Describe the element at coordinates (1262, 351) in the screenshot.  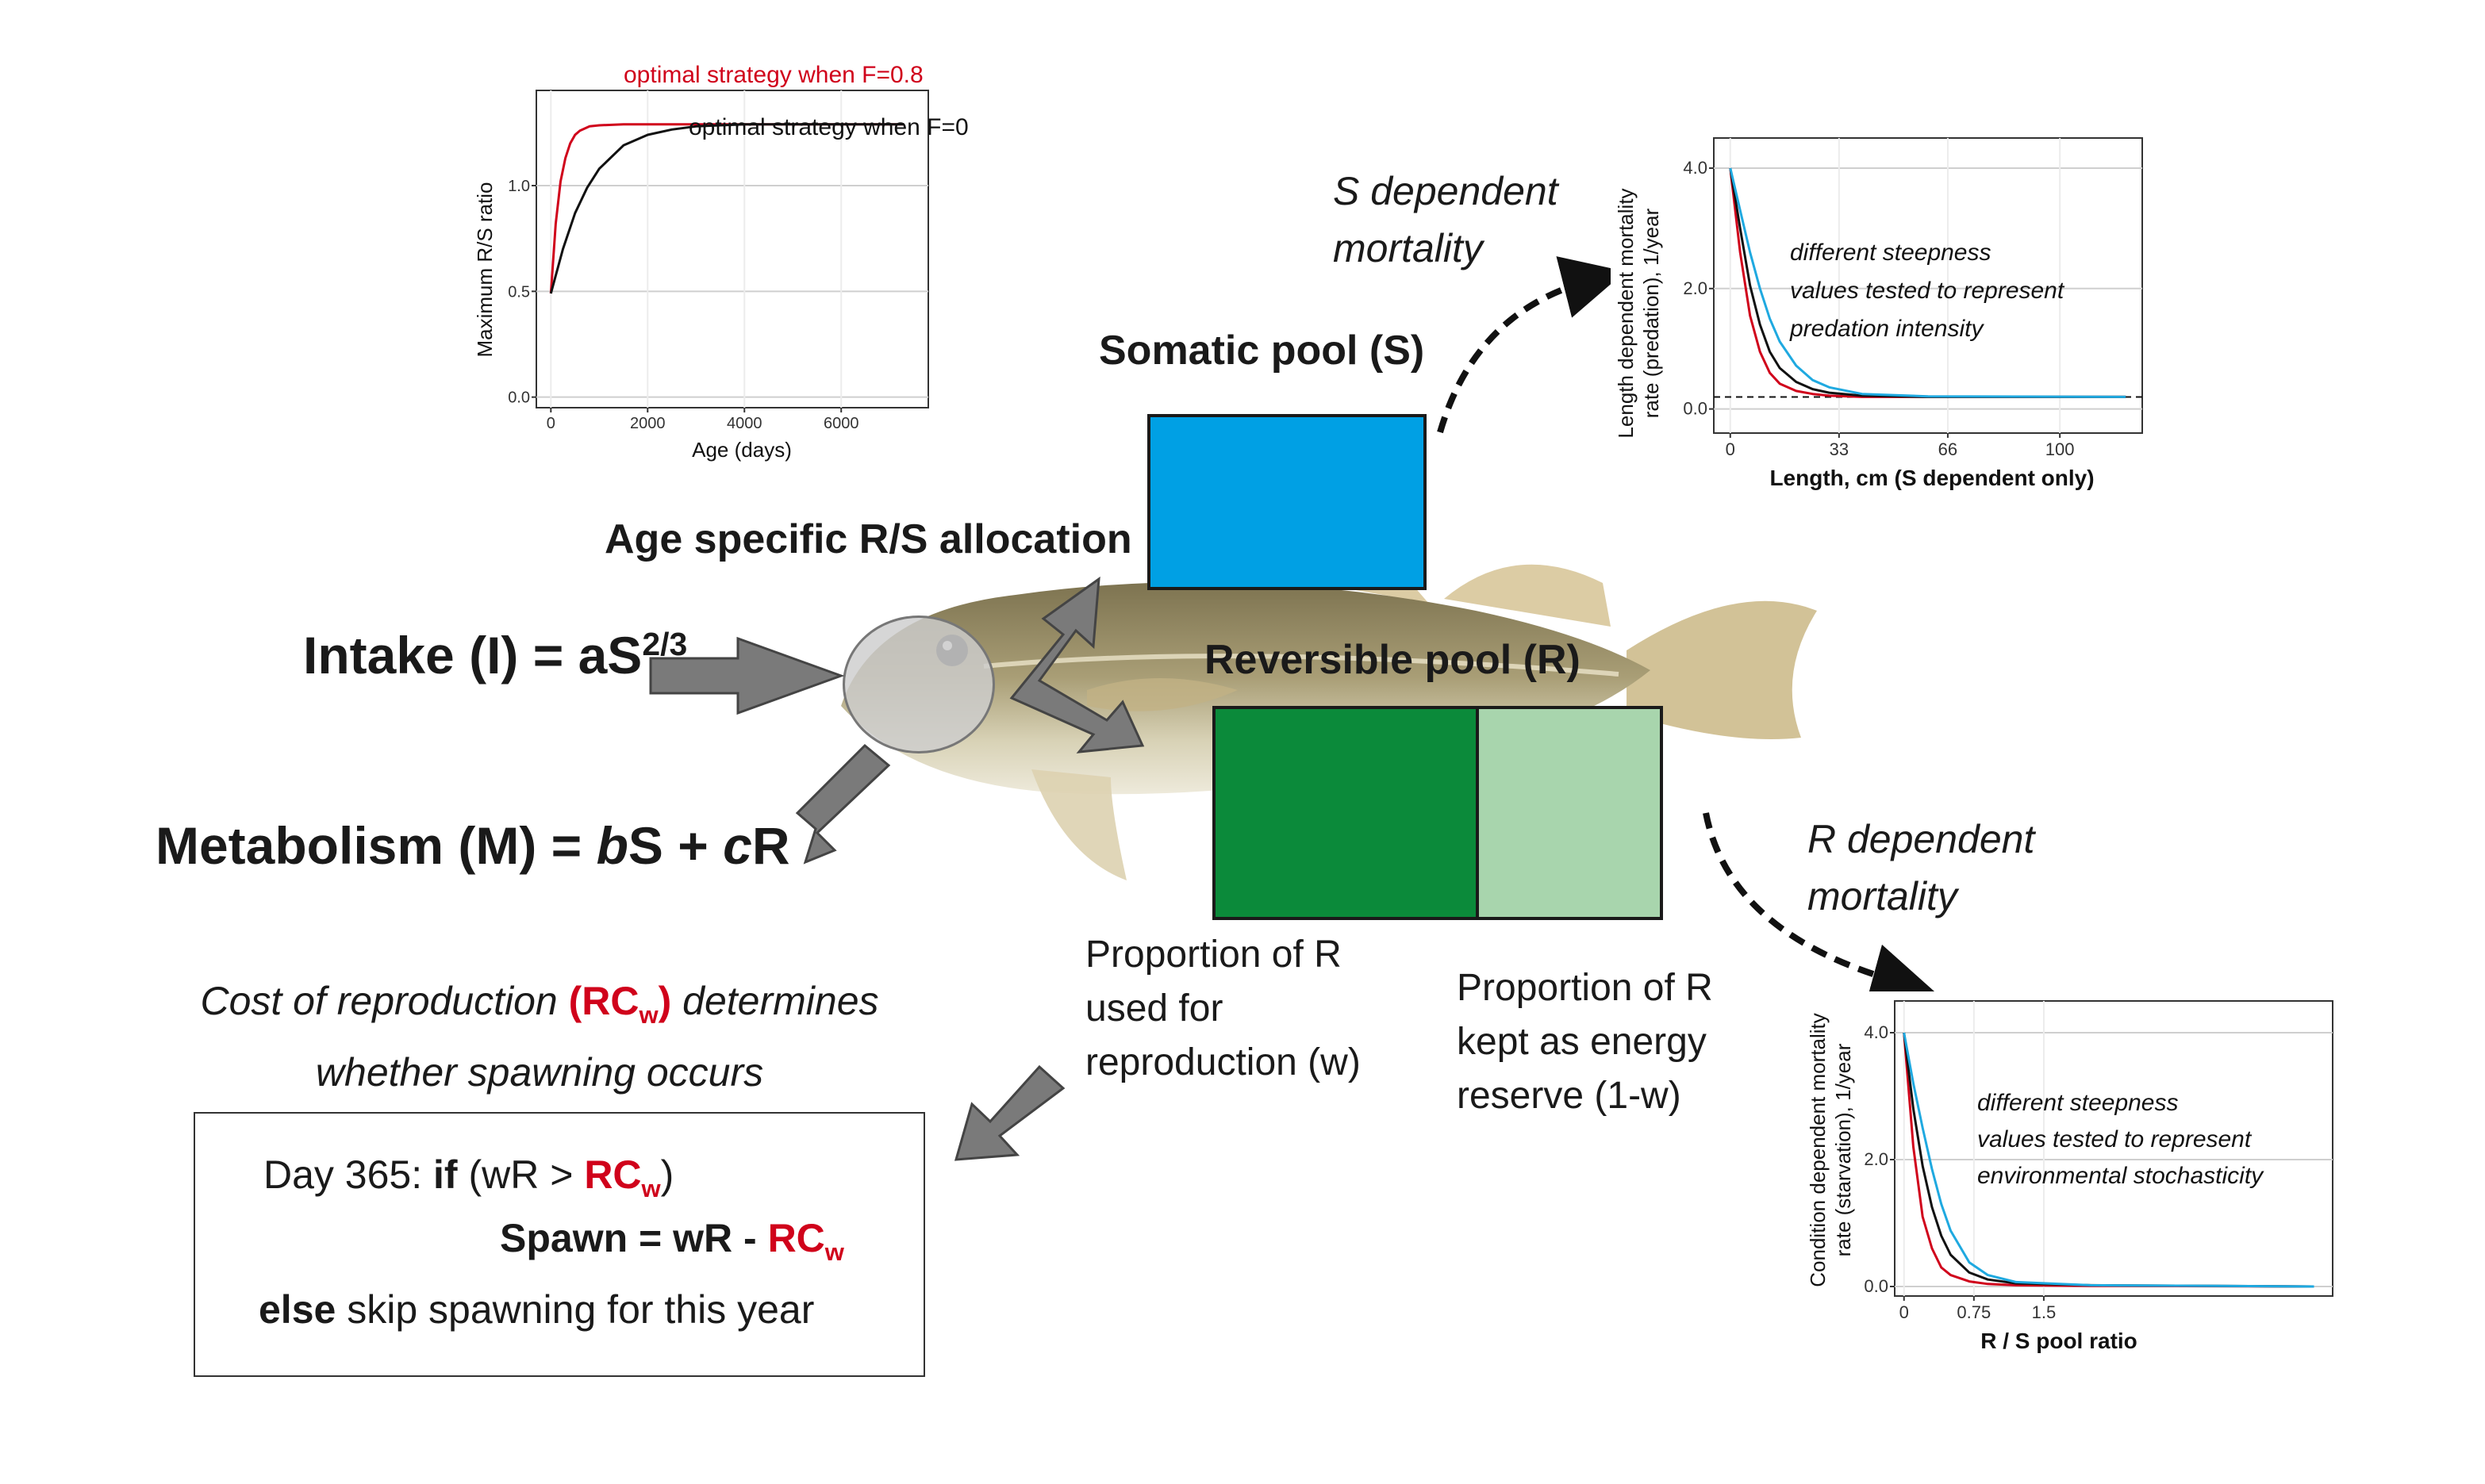
I see `somatic-pool-label: Somatic pool (S)` at that location.